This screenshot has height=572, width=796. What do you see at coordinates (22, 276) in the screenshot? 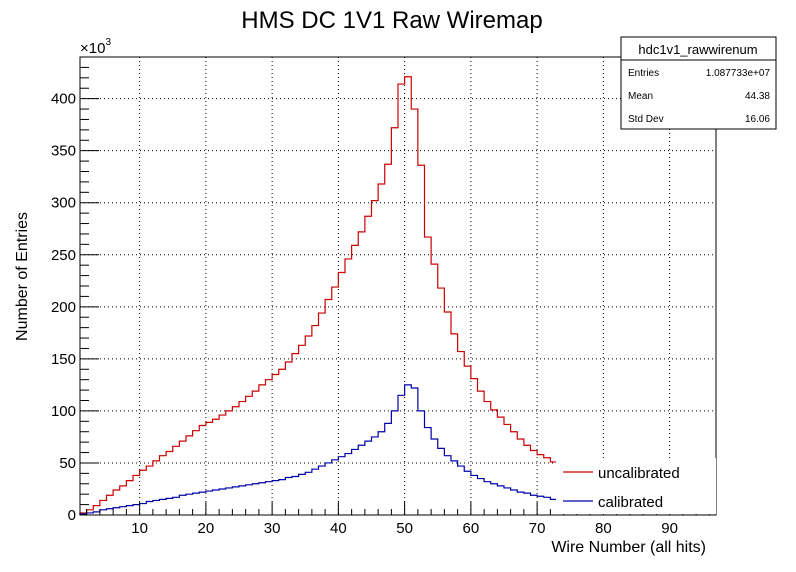
I see `y-axis-label: Number of Entries` at bounding box center [22, 276].